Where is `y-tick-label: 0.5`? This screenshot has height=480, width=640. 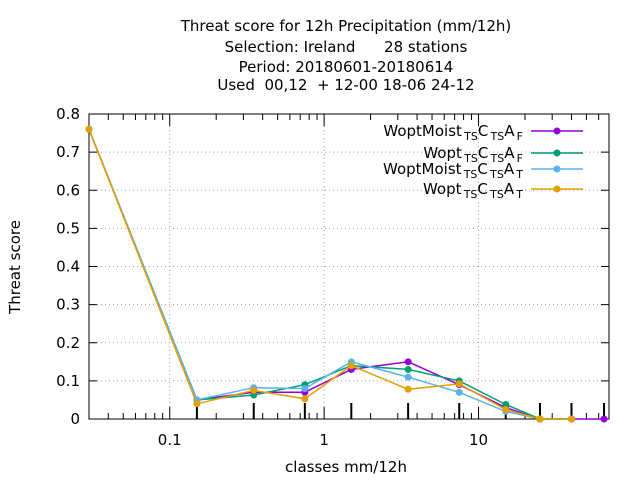 y-tick-label: 0.5 is located at coordinates (68, 228).